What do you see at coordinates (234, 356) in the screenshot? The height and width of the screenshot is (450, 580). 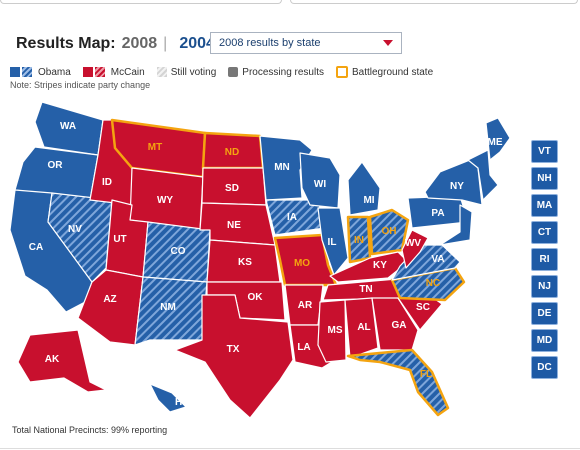 I see `state-tx` at bounding box center [234, 356].